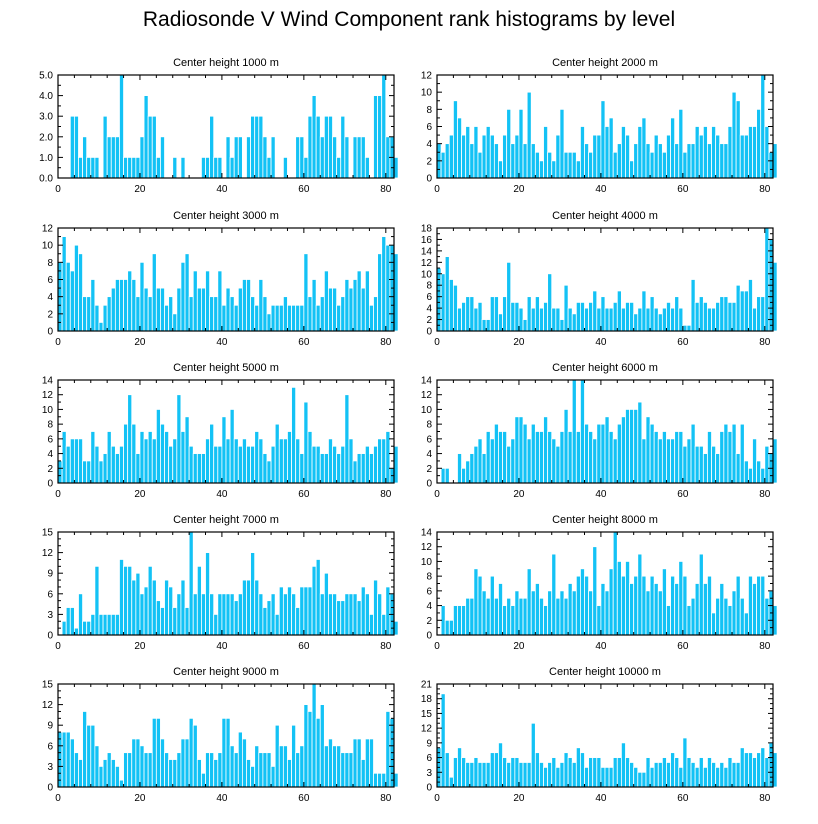  I want to click on tick-marks, so click(225, 431).